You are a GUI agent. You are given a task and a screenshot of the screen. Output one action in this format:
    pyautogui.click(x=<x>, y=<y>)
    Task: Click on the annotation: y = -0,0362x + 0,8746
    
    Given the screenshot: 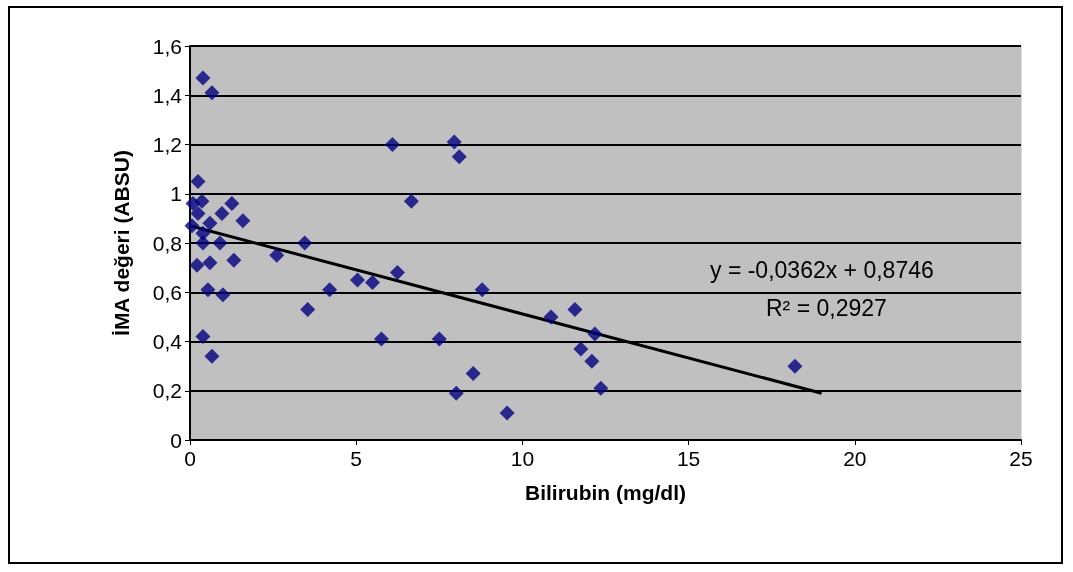 What is the action you would take?
    pyautogui.click(x=822, y=269)
    